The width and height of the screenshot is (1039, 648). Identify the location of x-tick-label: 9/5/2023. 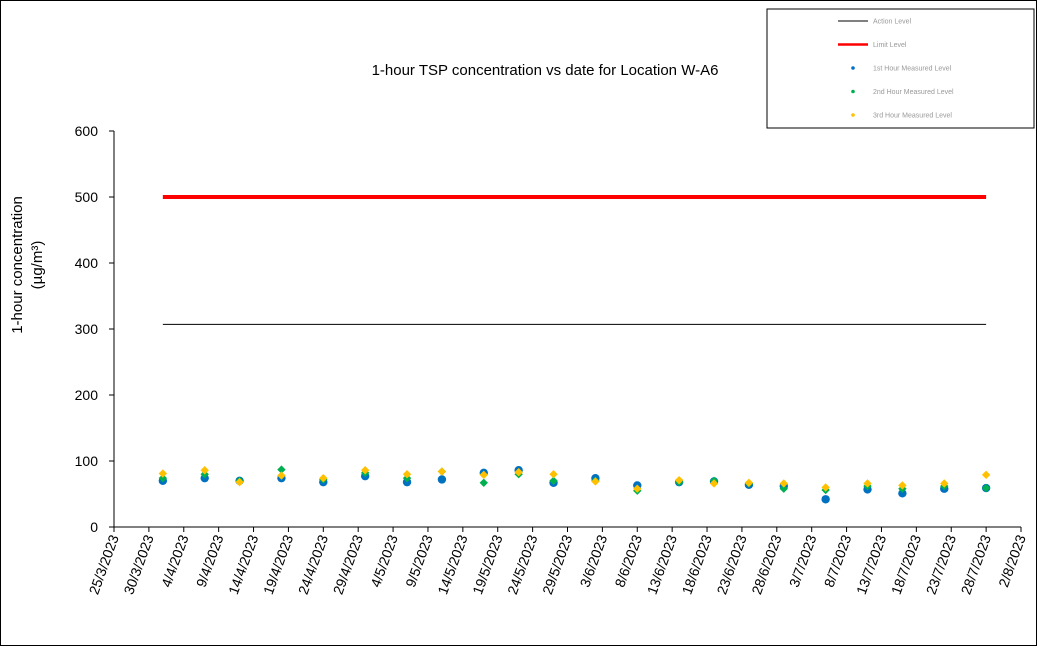
(419, 560).